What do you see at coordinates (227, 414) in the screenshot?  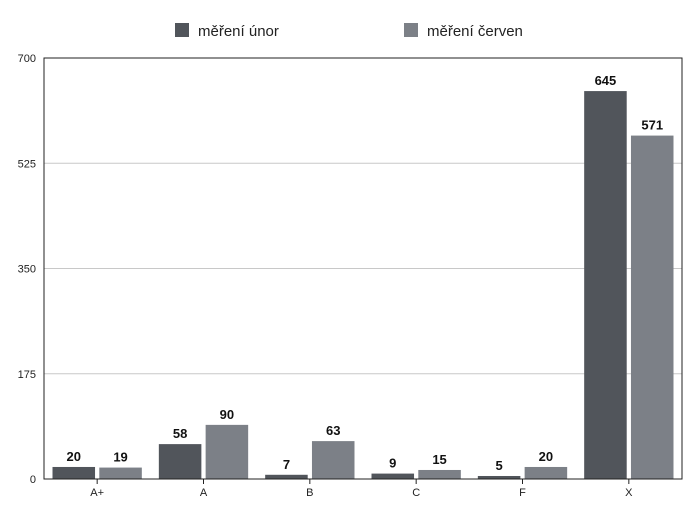 I see `data-label-series-1-A: 90` at bounding box center [227, 414].